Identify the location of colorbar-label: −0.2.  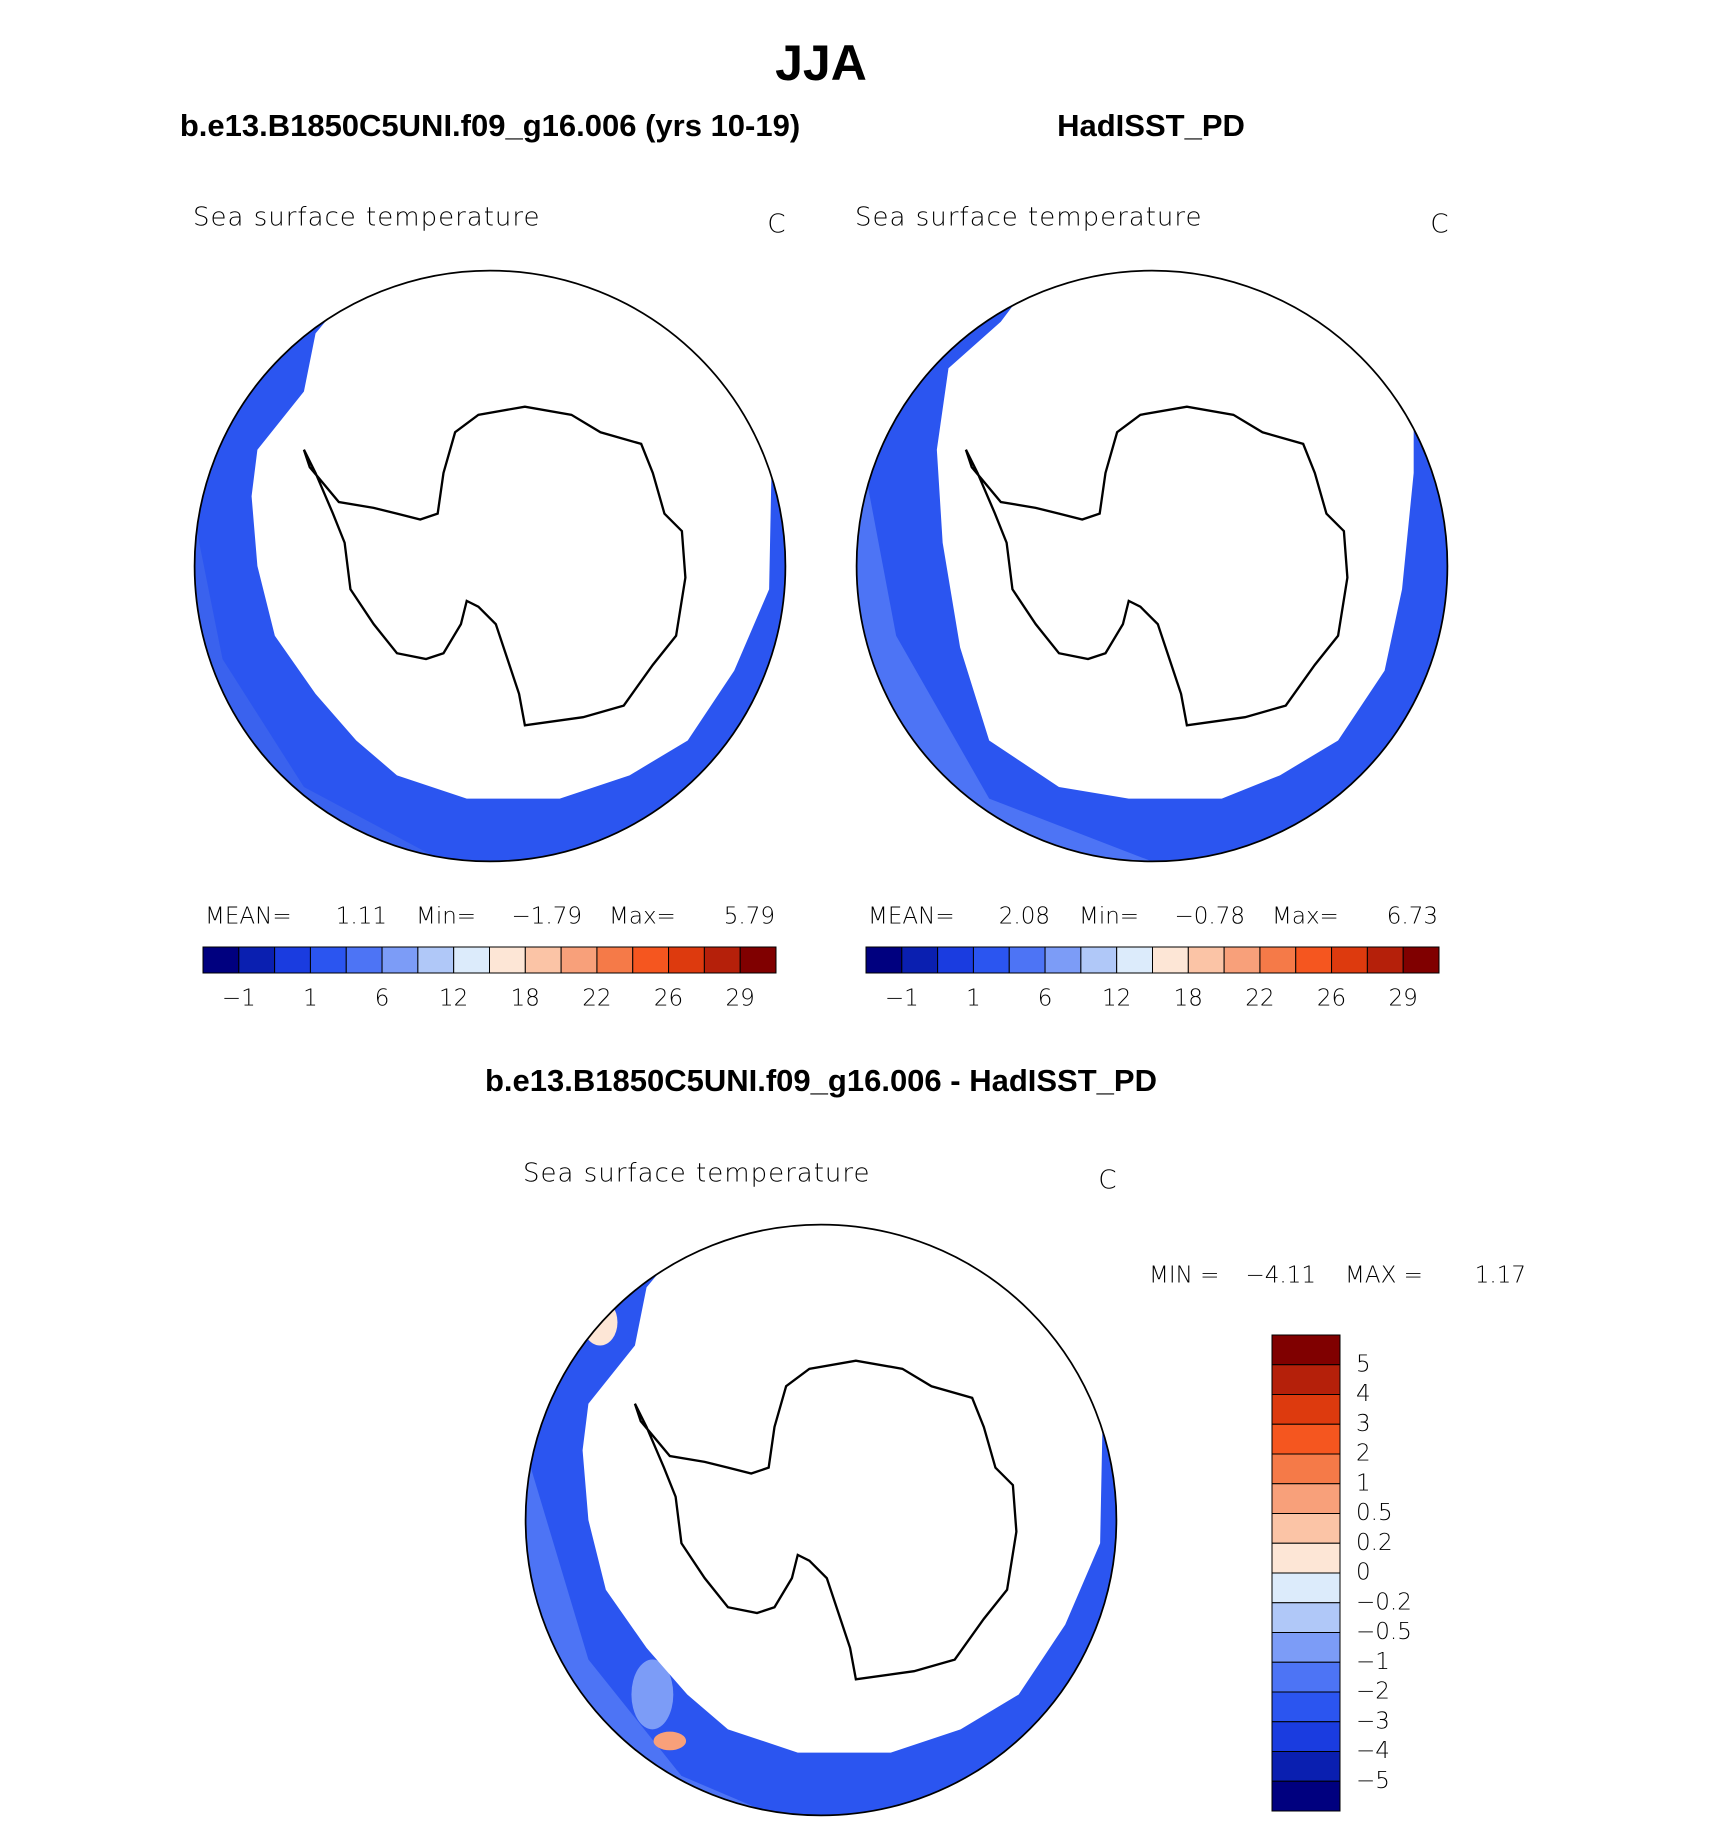
(1384, 1602).